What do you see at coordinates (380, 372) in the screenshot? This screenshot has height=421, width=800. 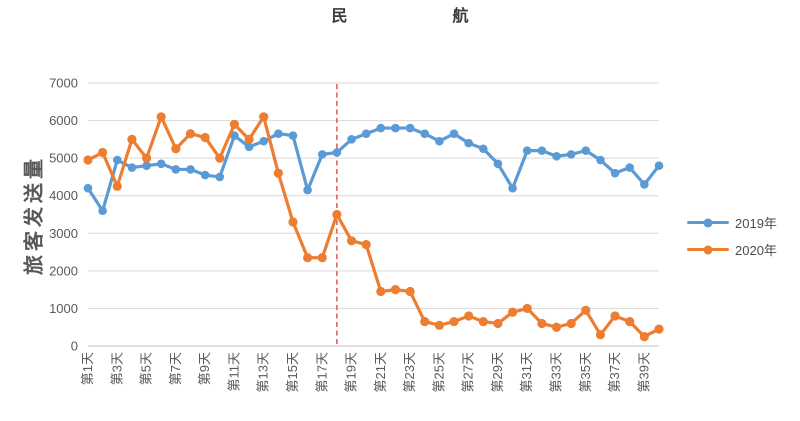 I see `x-tick-label: 第21天` at bounding box center [380, 372].